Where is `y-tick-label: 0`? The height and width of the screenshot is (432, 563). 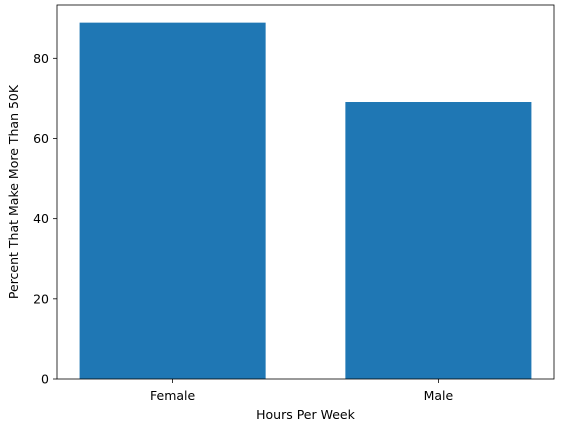 y-tick-label: 0 is located at coordinates (45, 379).